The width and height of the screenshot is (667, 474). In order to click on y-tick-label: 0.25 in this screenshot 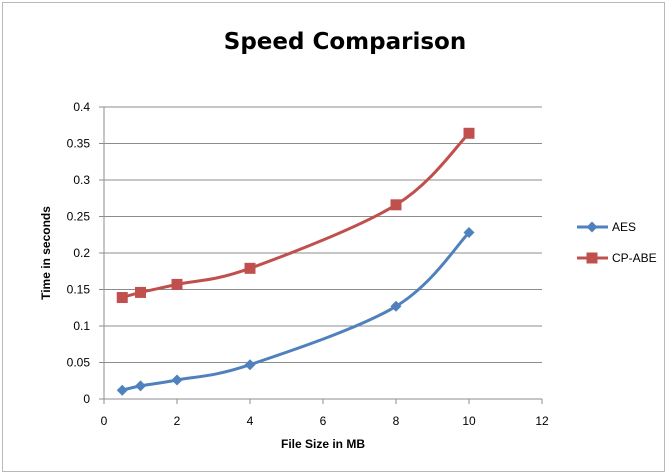, I will do `click(79, 217)`.